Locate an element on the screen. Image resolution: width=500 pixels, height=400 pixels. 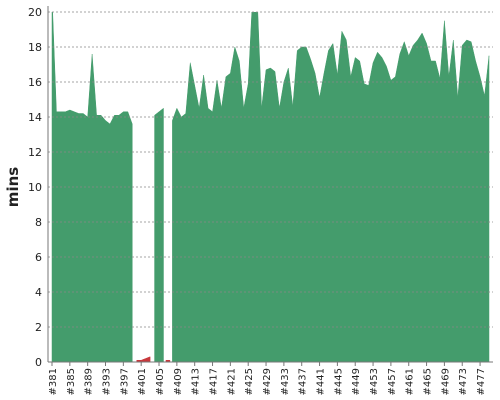
x-tick-label: #429 is located at coordinates (267, 381).